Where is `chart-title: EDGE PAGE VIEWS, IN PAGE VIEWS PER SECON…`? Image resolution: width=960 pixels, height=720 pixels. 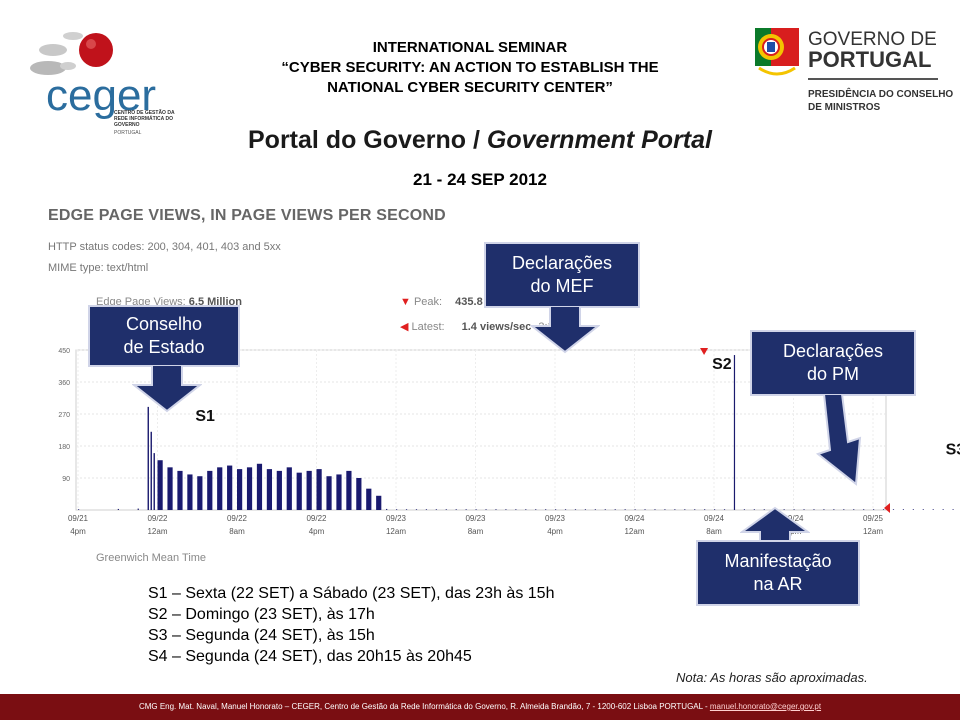 chart-title: EDGE PAGE VIEWS, IN PAGE VIEWS PER SECON… is located at coordinates (247, 215).